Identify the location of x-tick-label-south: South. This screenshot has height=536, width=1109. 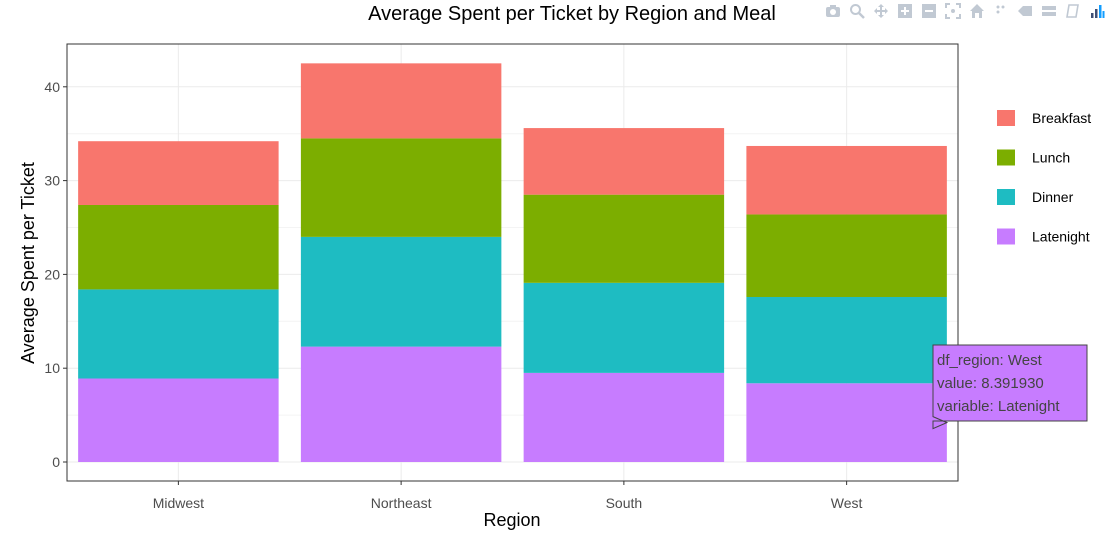
(624, 503).